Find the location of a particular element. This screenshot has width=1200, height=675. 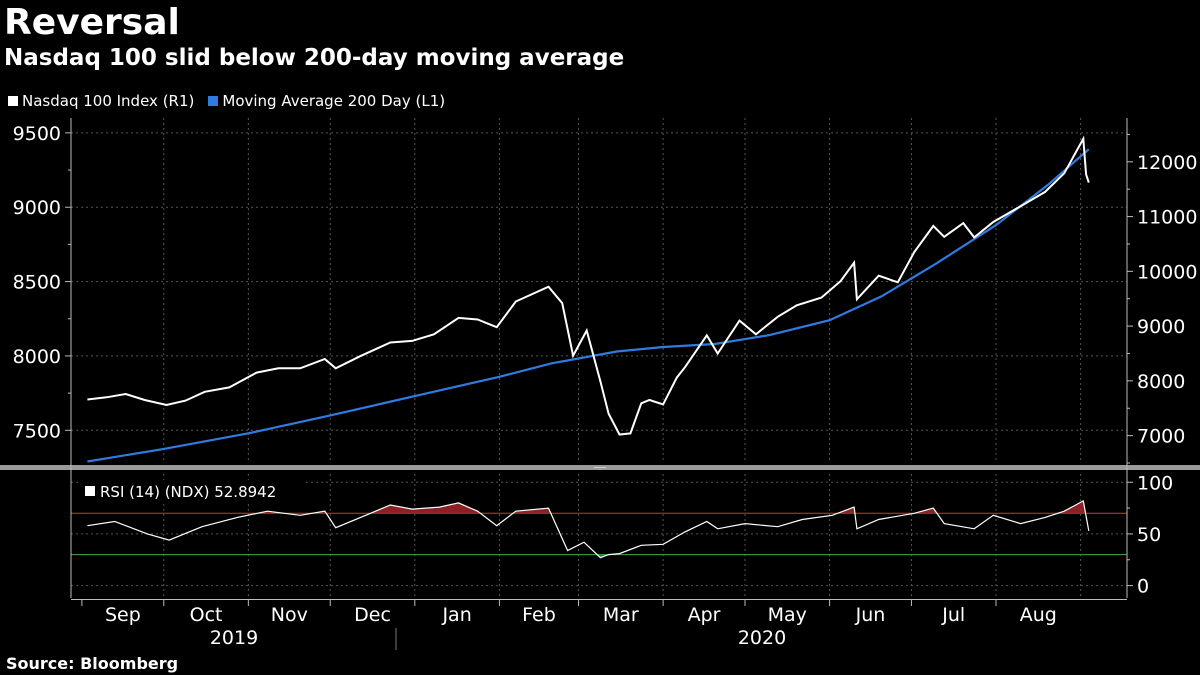

month-label: Aug is located at coordinates (1038, 615).